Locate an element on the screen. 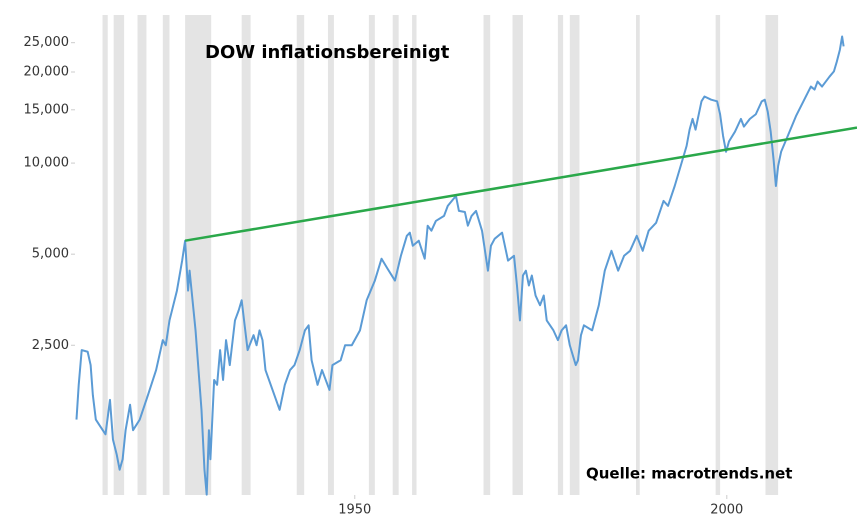  x-tick-label: 2000 is located at coordinates (726, 510).